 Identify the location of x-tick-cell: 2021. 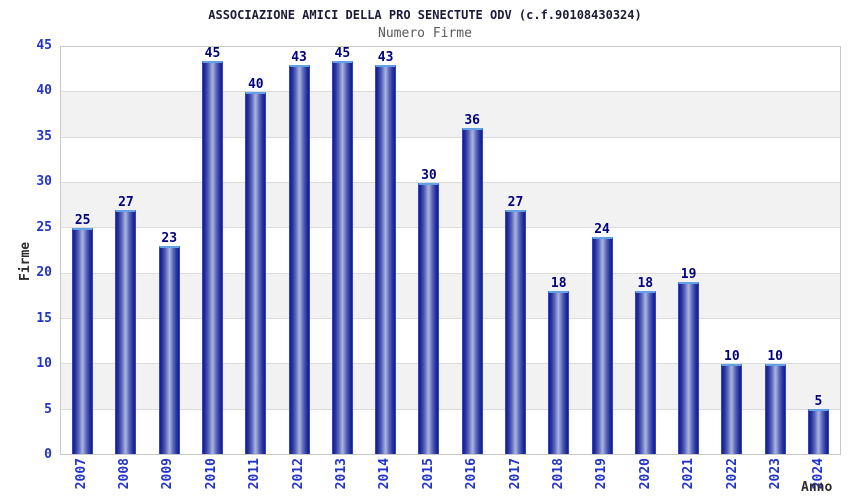
(688, 479).